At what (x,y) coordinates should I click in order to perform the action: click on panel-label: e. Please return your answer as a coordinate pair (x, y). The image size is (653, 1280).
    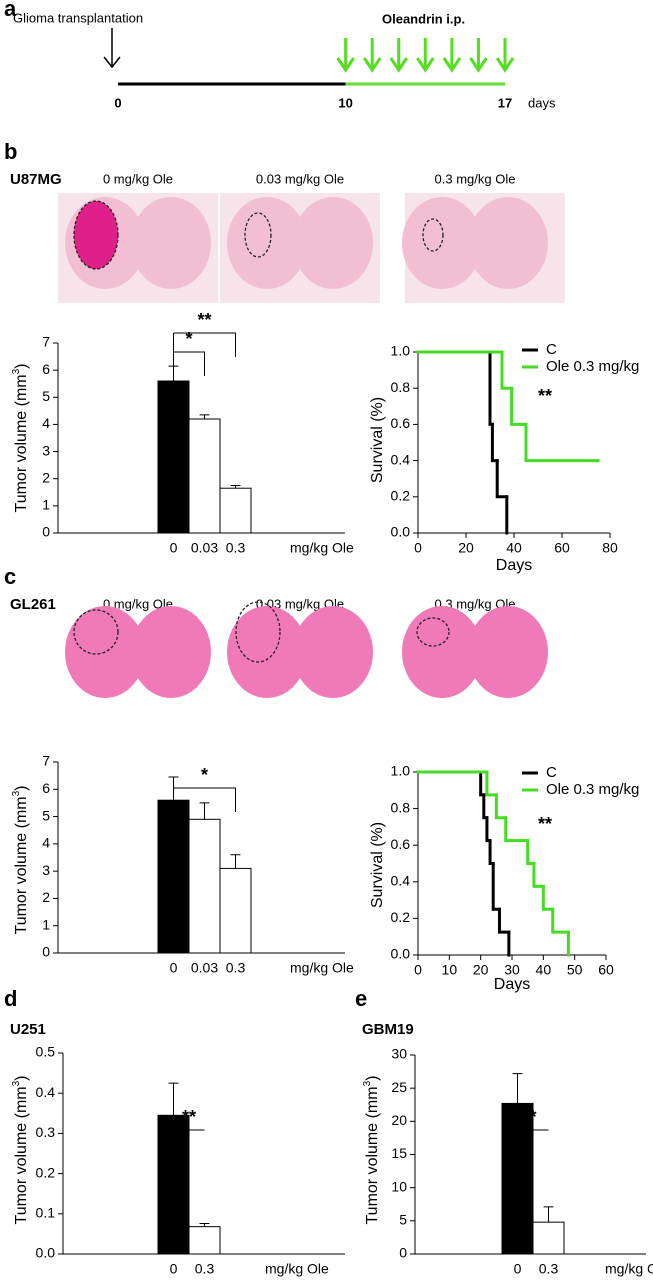
    Looking at the image, I should click on (361, 998).